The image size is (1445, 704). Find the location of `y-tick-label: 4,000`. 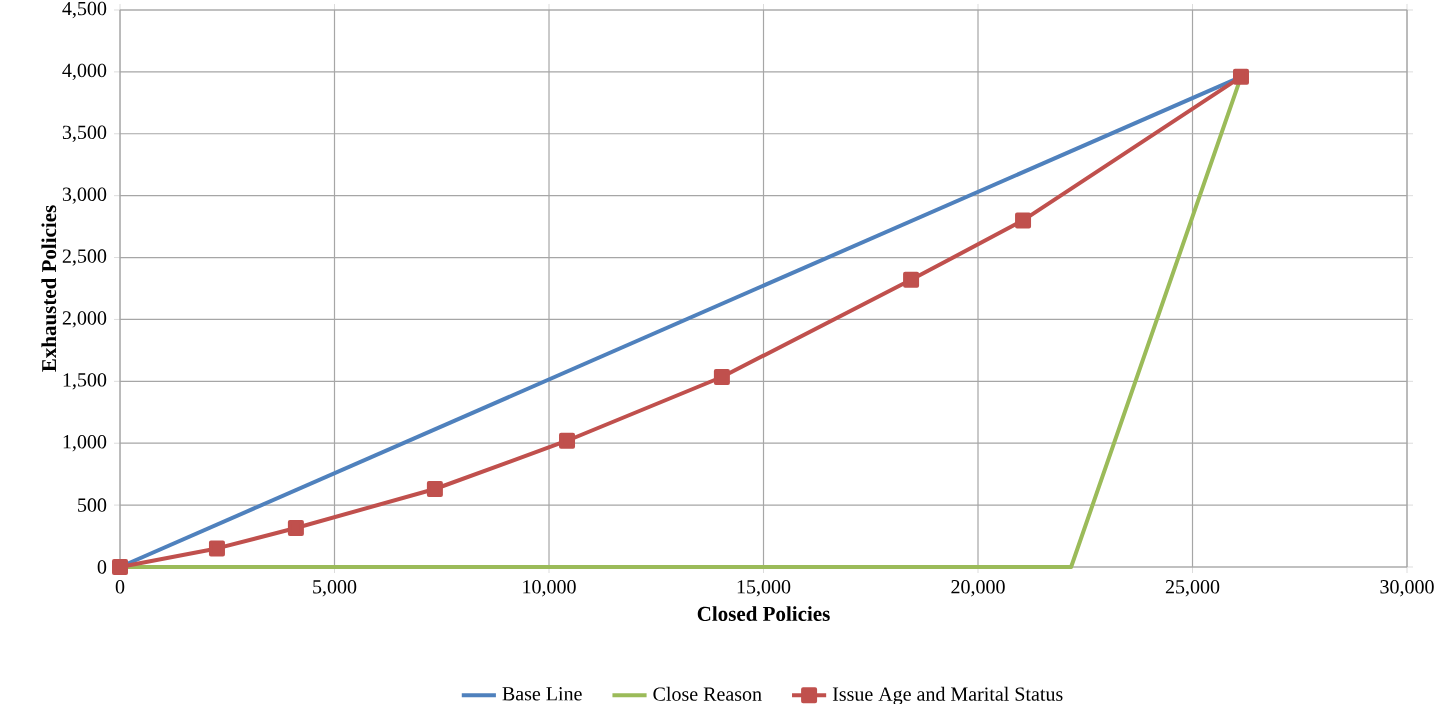

y-tick-label: 4,000 is located at coordinates (84, 72).